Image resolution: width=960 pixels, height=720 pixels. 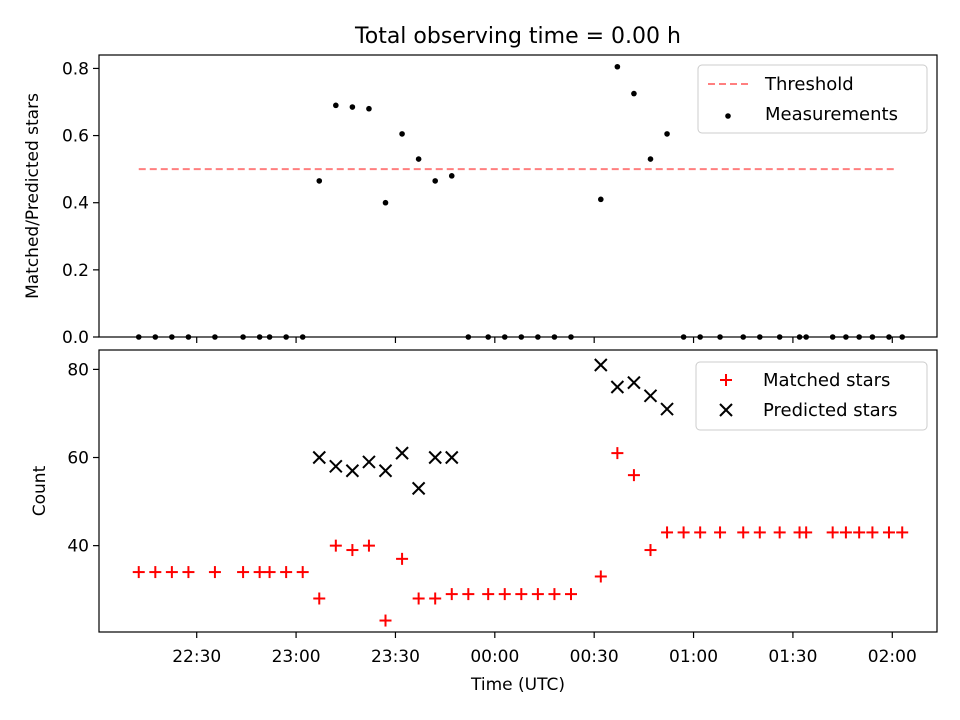 I want to click on bottom-panel-x-ticks: 22:30 23:00 23:30 00:00 00:30 01:00 01:30 02:00, so click(x=544, y=649).